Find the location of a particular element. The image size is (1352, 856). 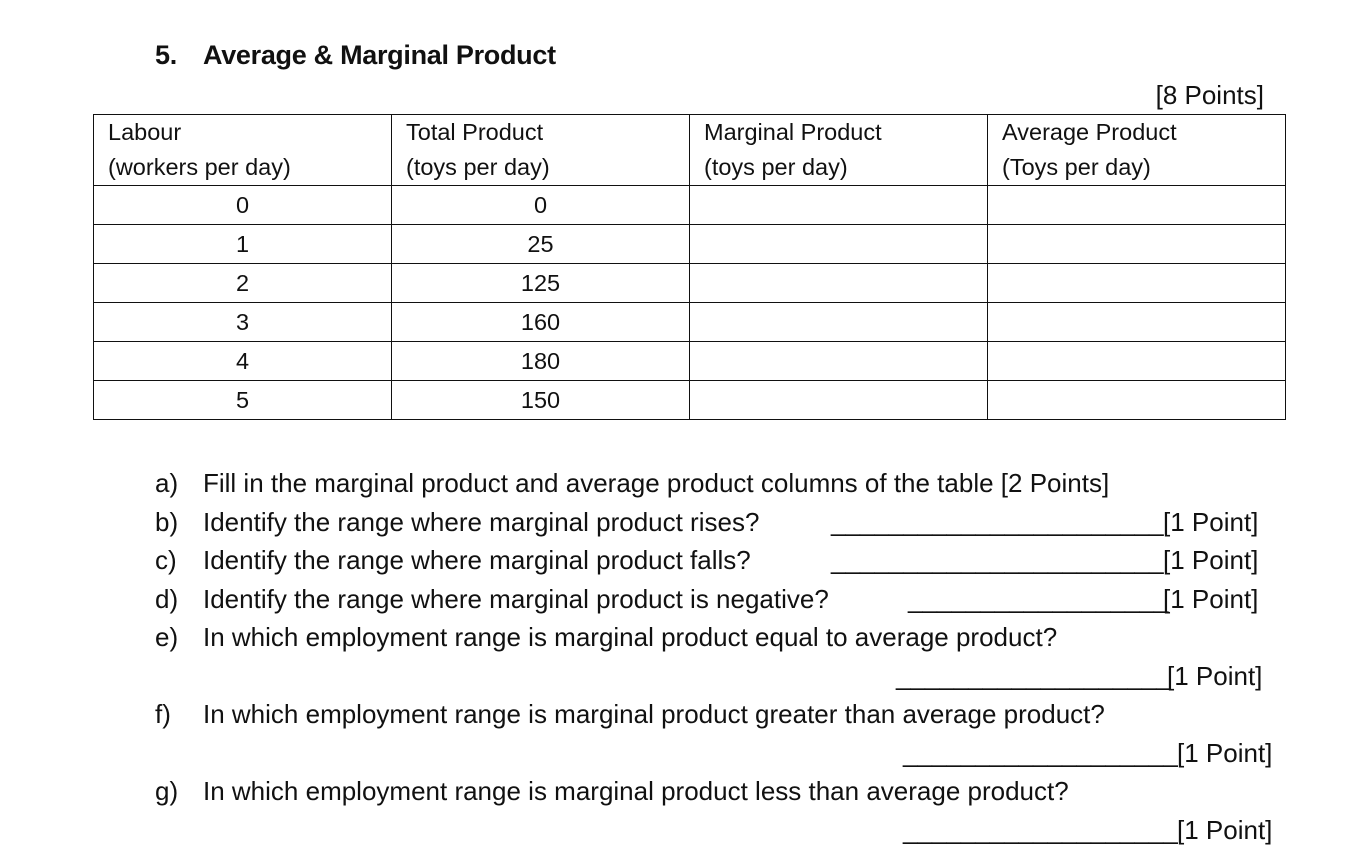

table-row: 0 0 is located at coordinates (689, 205).